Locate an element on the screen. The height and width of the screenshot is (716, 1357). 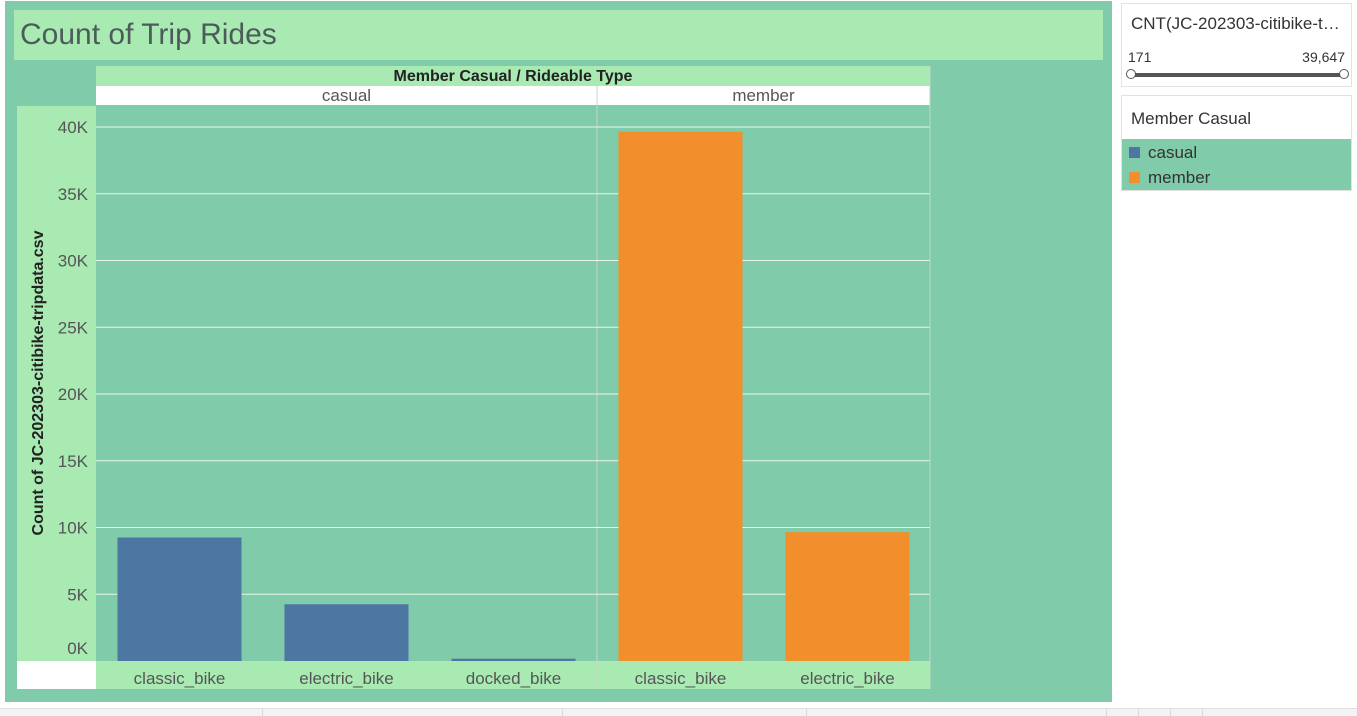
panel-label-member: member is located at coordinates (763, 95).